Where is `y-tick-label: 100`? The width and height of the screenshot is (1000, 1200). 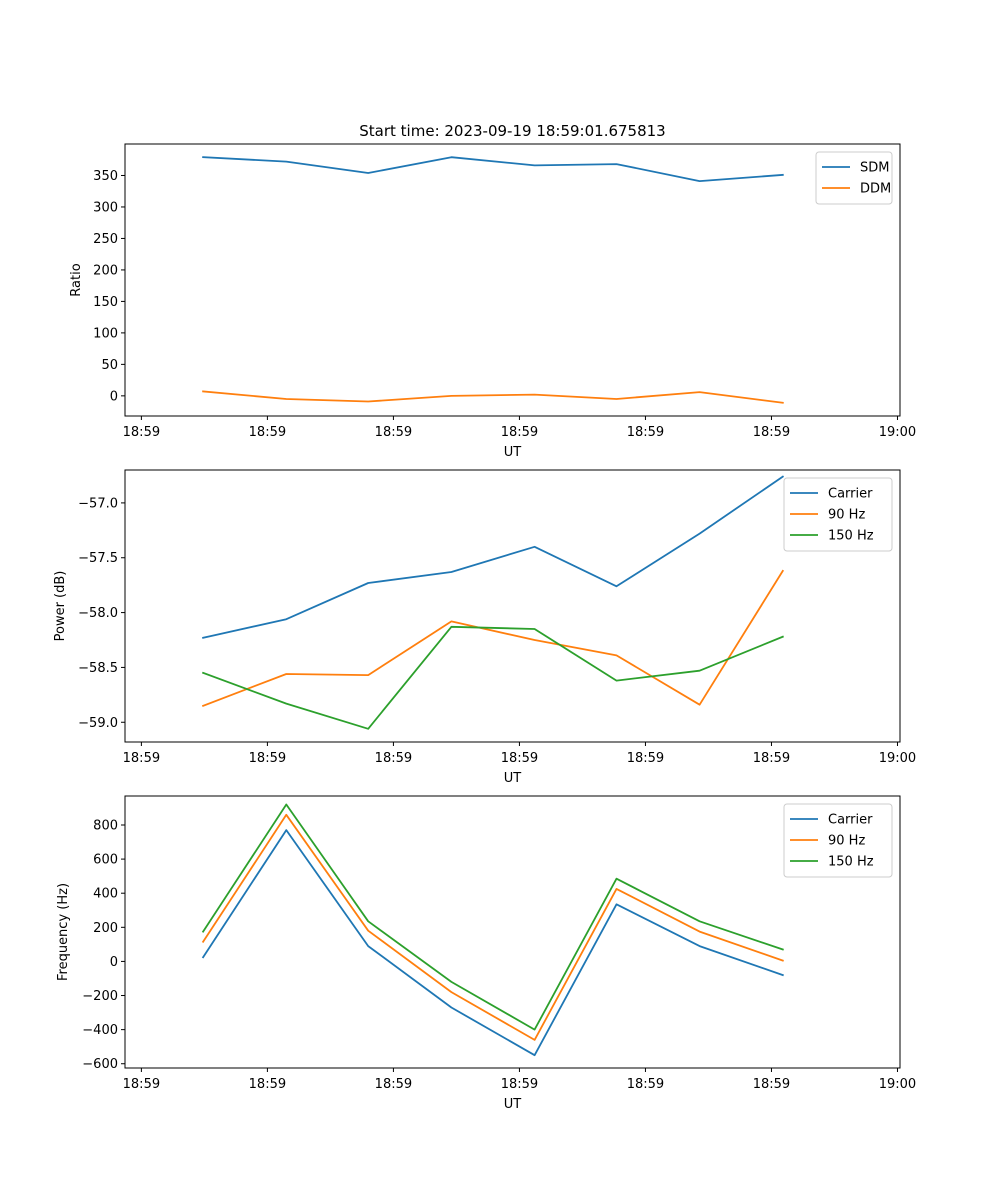
y-tick-label: 100 is located at coordinates (105, 333).